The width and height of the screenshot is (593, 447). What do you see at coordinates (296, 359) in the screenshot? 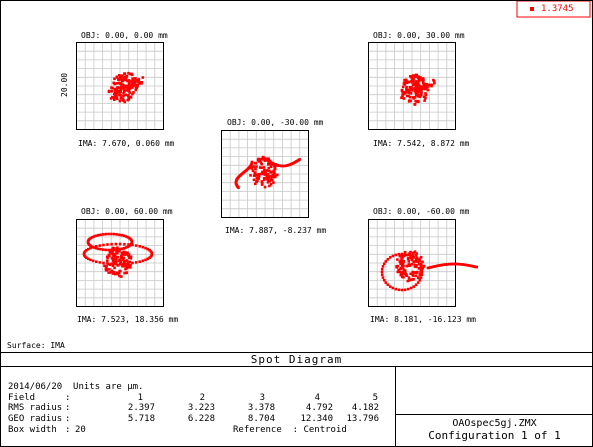
I see `diagram-title: Spot Diagram` at bounding box center [296, 359].